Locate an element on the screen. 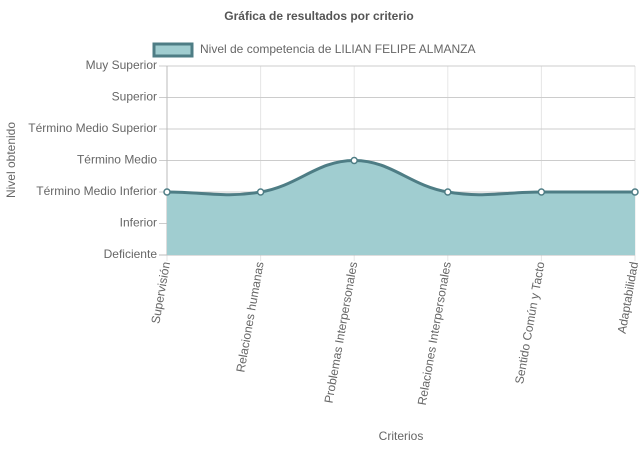 This screenshot has height=449, width=639. y-tick-label: Término Medio Superior is located at coordinates (92, 128).